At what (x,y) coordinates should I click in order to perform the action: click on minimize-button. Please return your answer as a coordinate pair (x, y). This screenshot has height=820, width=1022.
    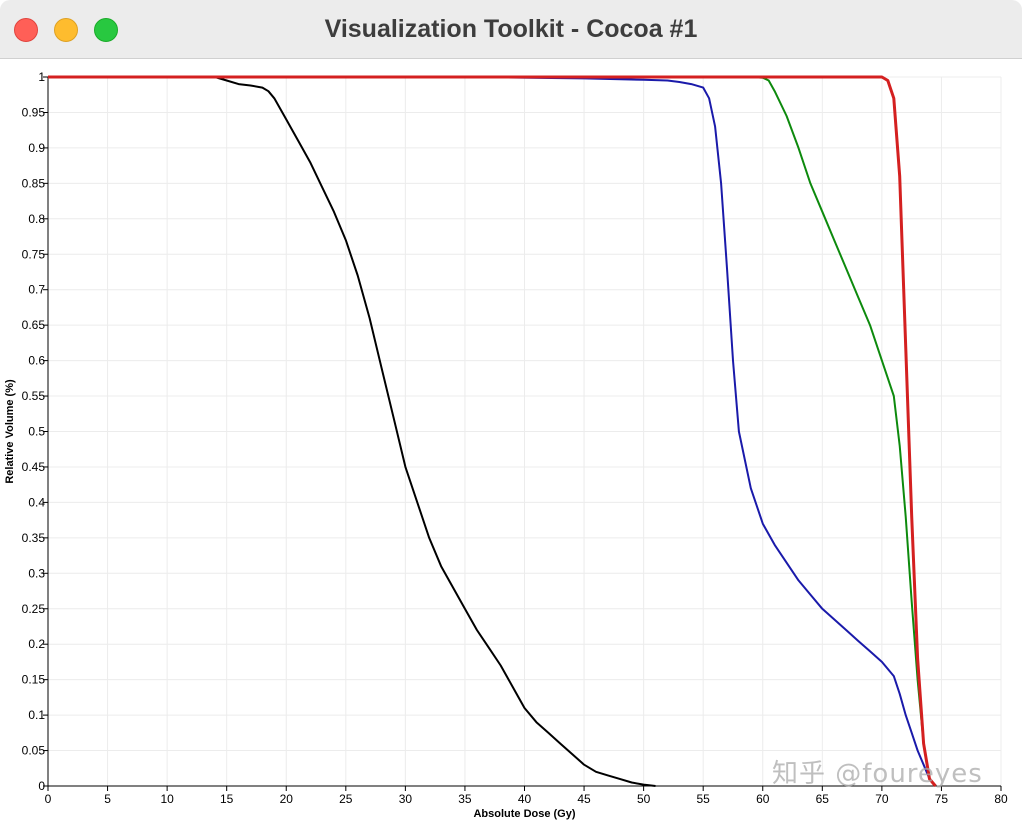
    Looking at the image, I should click on (66, 30).